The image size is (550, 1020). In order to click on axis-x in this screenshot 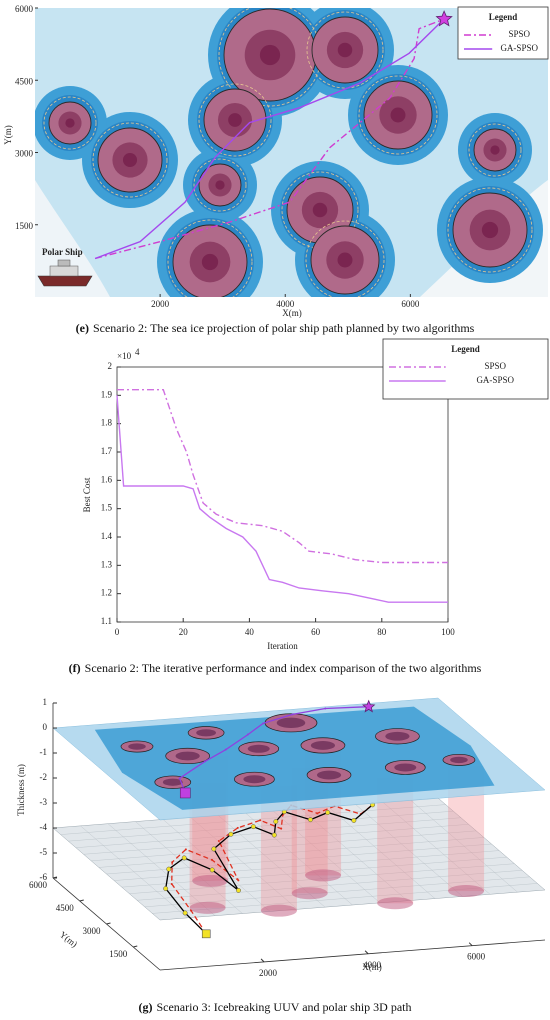, I will do `click(352, 955)`.